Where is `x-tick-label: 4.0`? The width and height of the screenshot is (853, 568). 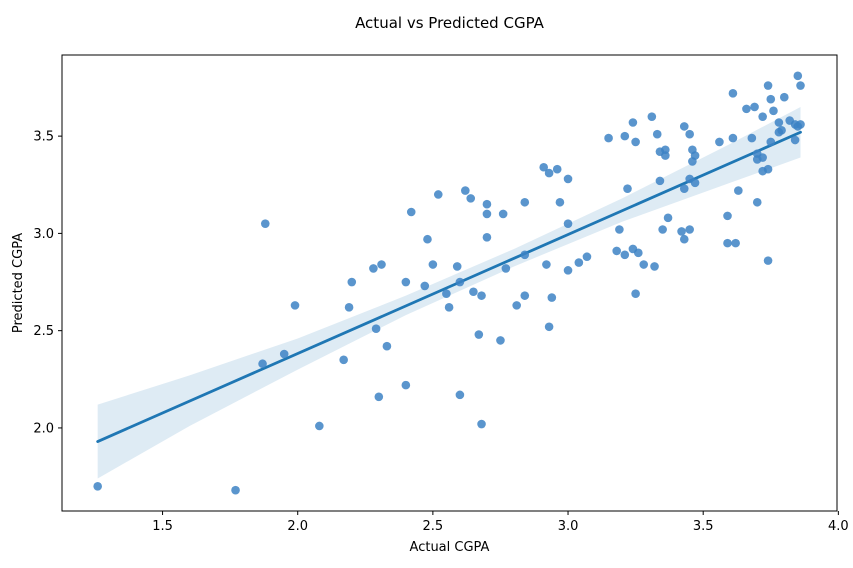 x-tick-label: 4.0 is located at coordinates (838, 526).